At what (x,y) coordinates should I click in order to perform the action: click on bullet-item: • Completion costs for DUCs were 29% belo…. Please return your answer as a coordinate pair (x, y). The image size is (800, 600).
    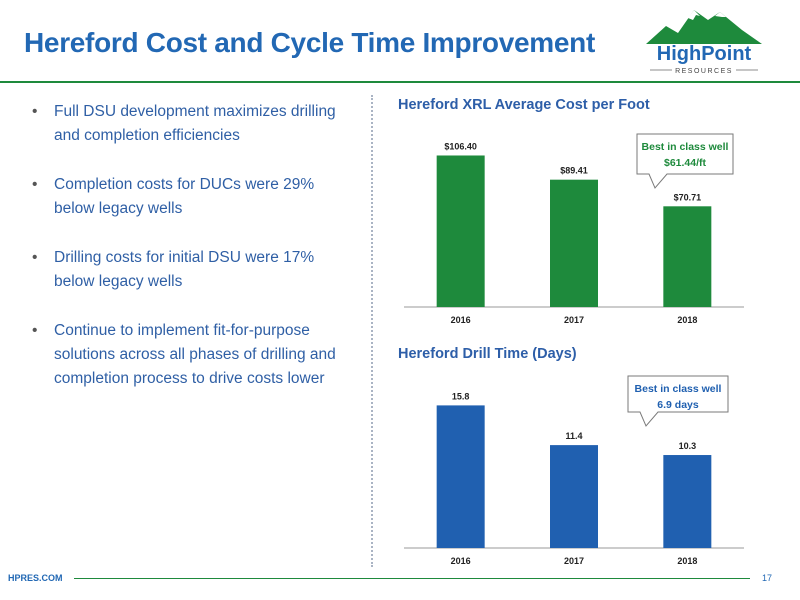
    Looking at the image, I should click on (173, 196).